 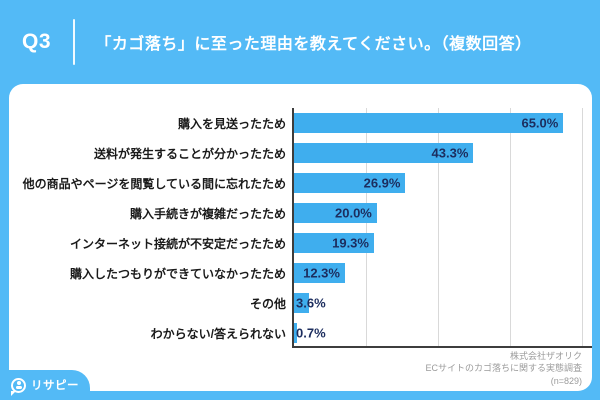 I want to click on value-label: 3.6%, so click(x=311, y=303).